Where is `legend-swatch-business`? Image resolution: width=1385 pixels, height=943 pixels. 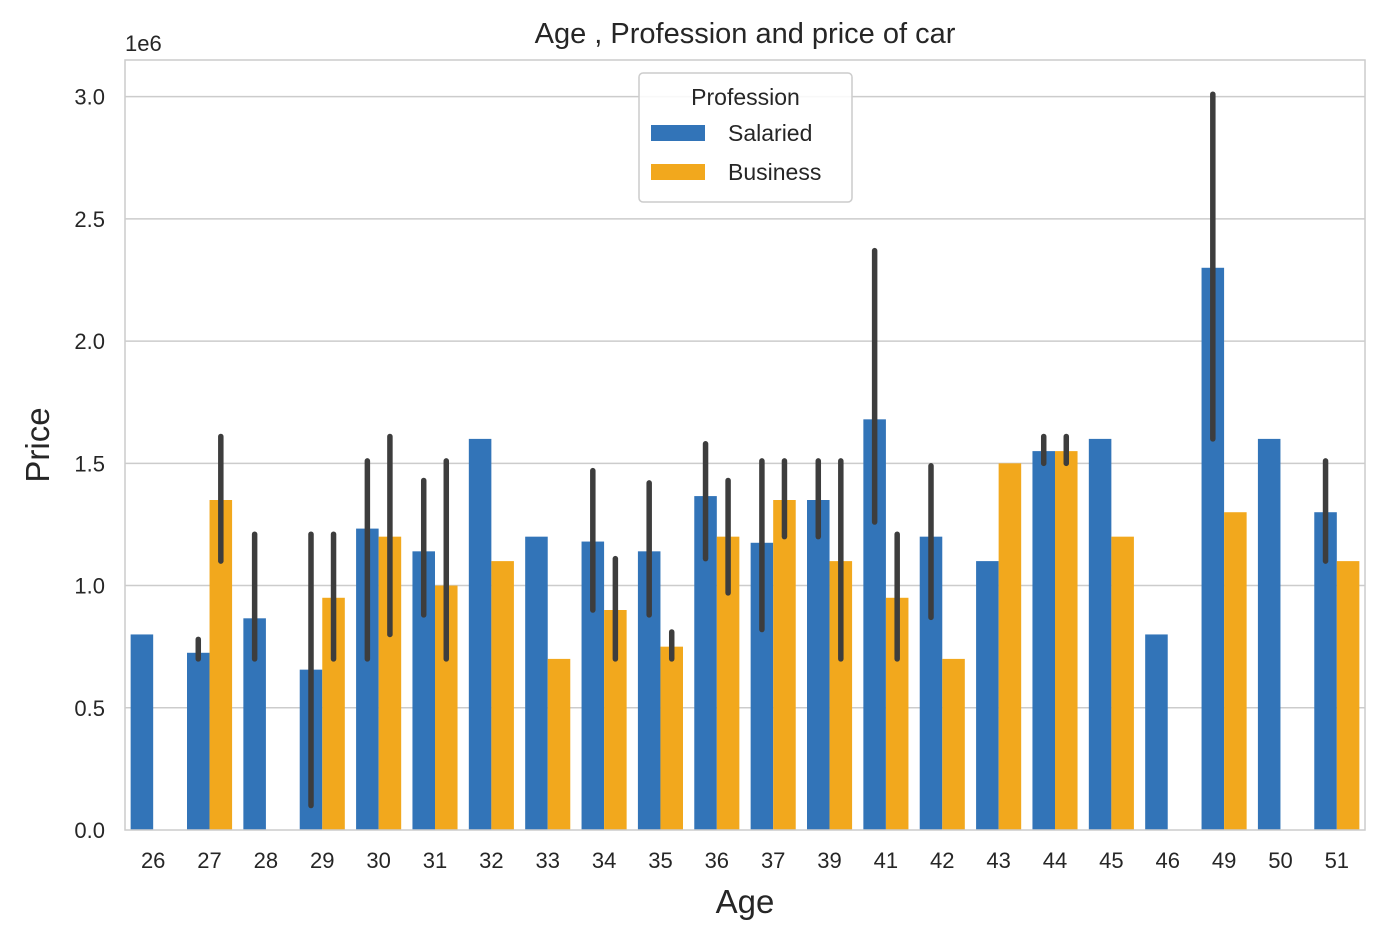
legend-swatch-business is located at coordinates (678, 172).